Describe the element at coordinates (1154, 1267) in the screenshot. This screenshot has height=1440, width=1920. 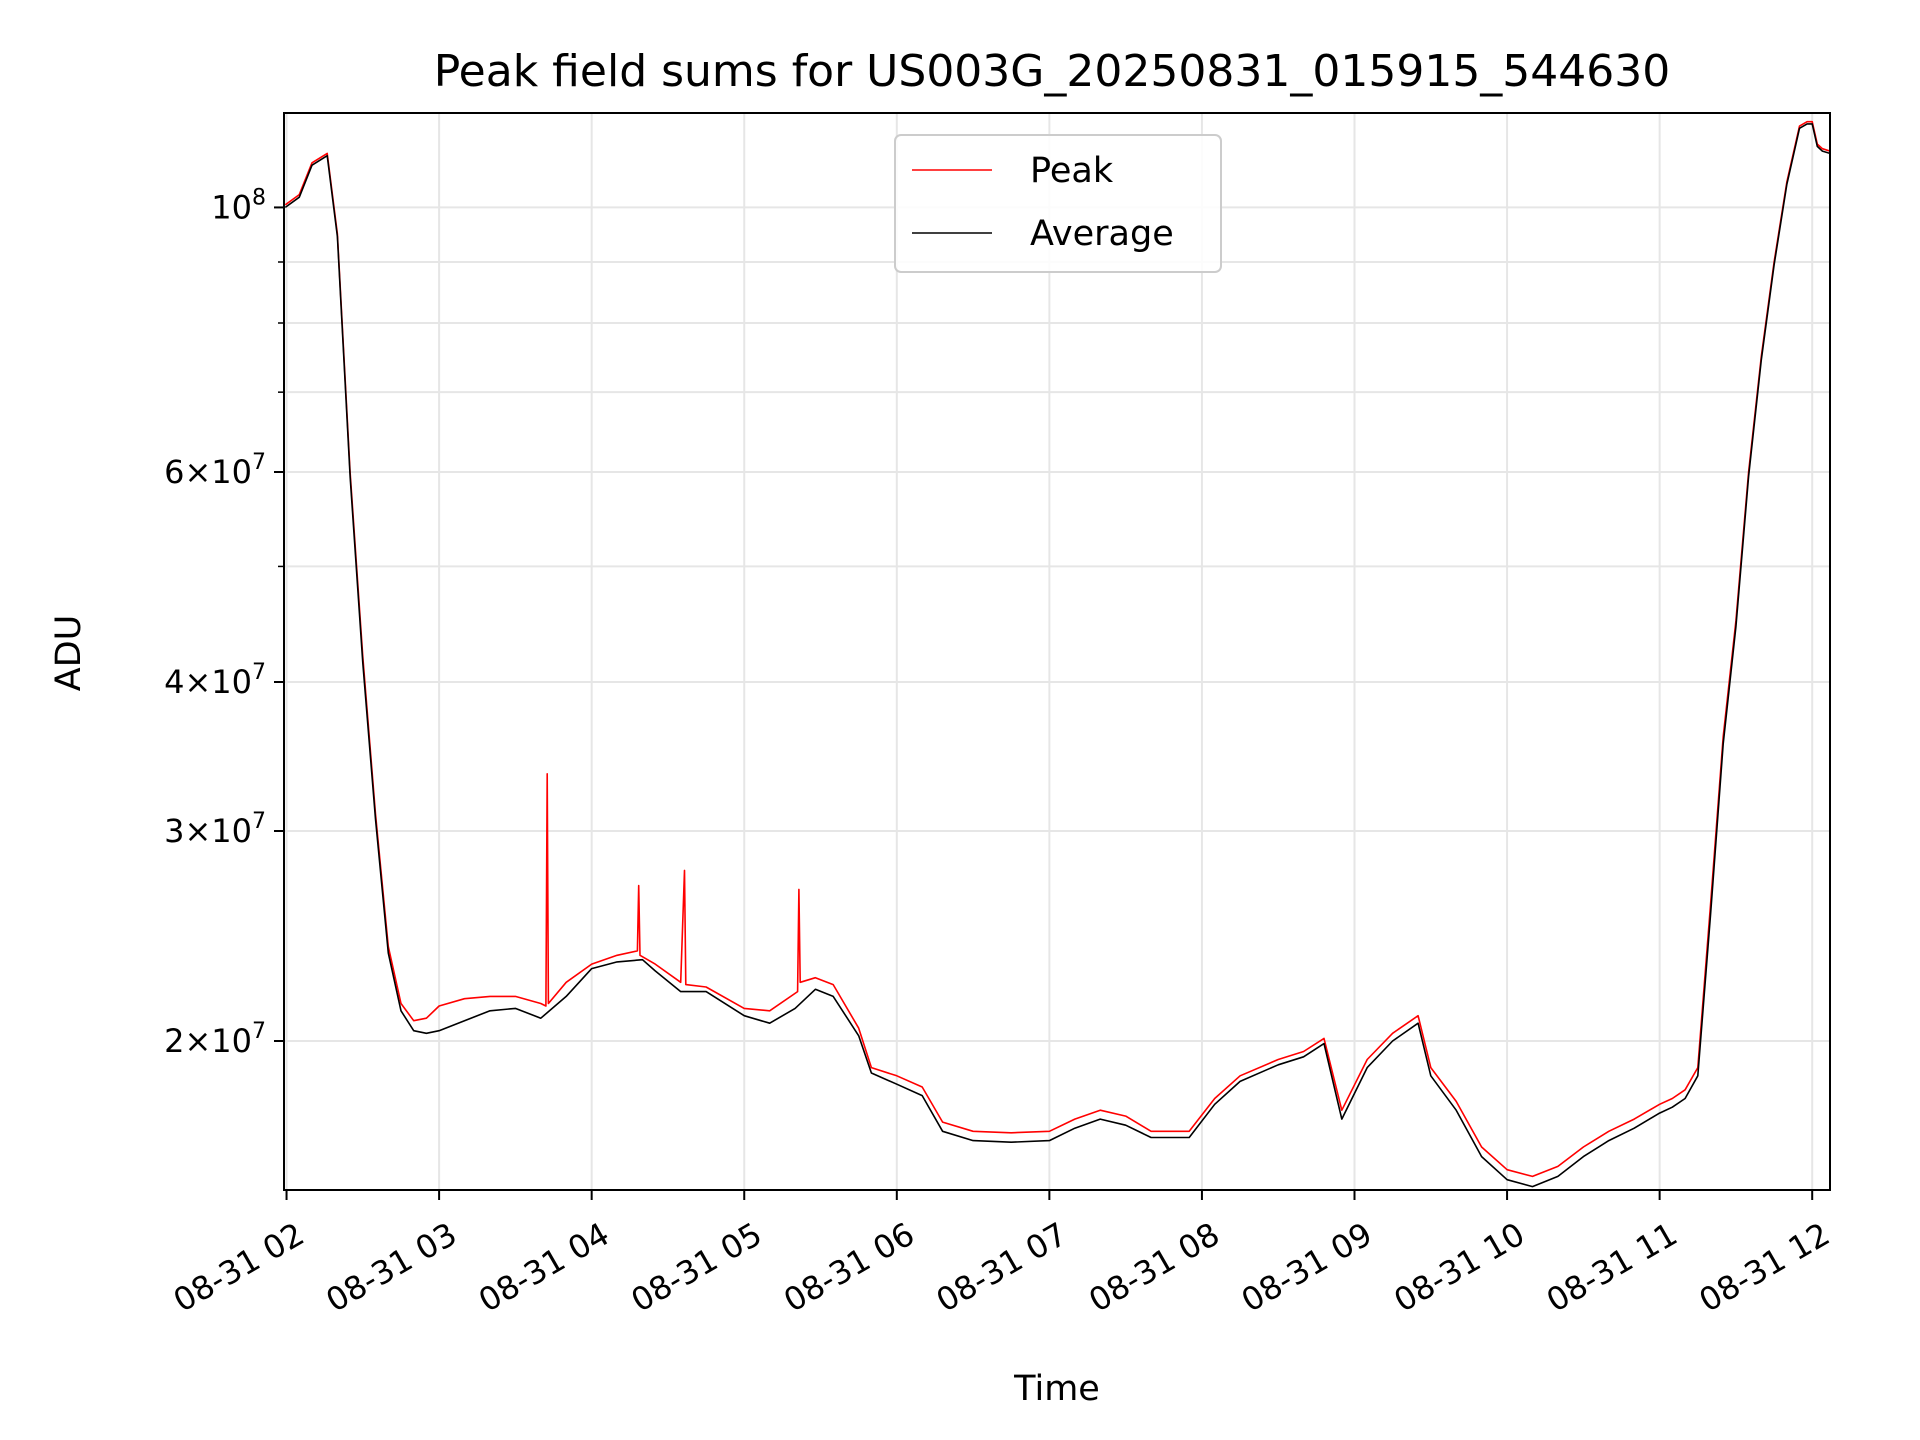
I see `x-tick-label: 08-31 08` at that location.